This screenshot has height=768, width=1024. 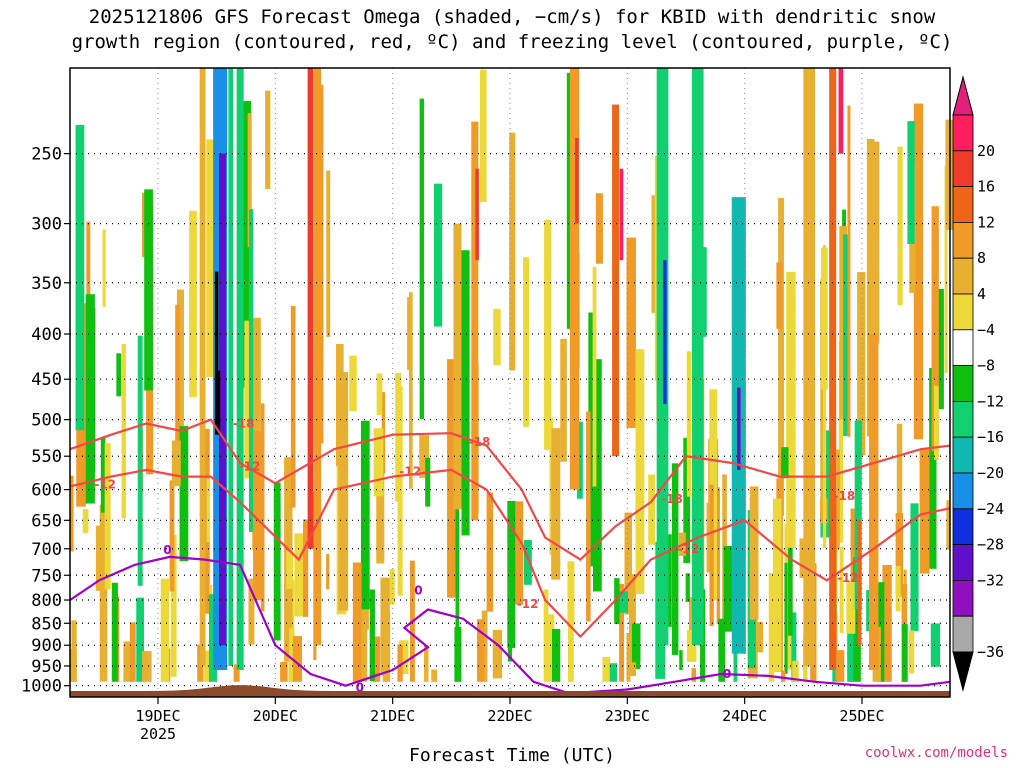 I want to click on credit-watermark: coolwx.com/models, so click(x=936, y=753).